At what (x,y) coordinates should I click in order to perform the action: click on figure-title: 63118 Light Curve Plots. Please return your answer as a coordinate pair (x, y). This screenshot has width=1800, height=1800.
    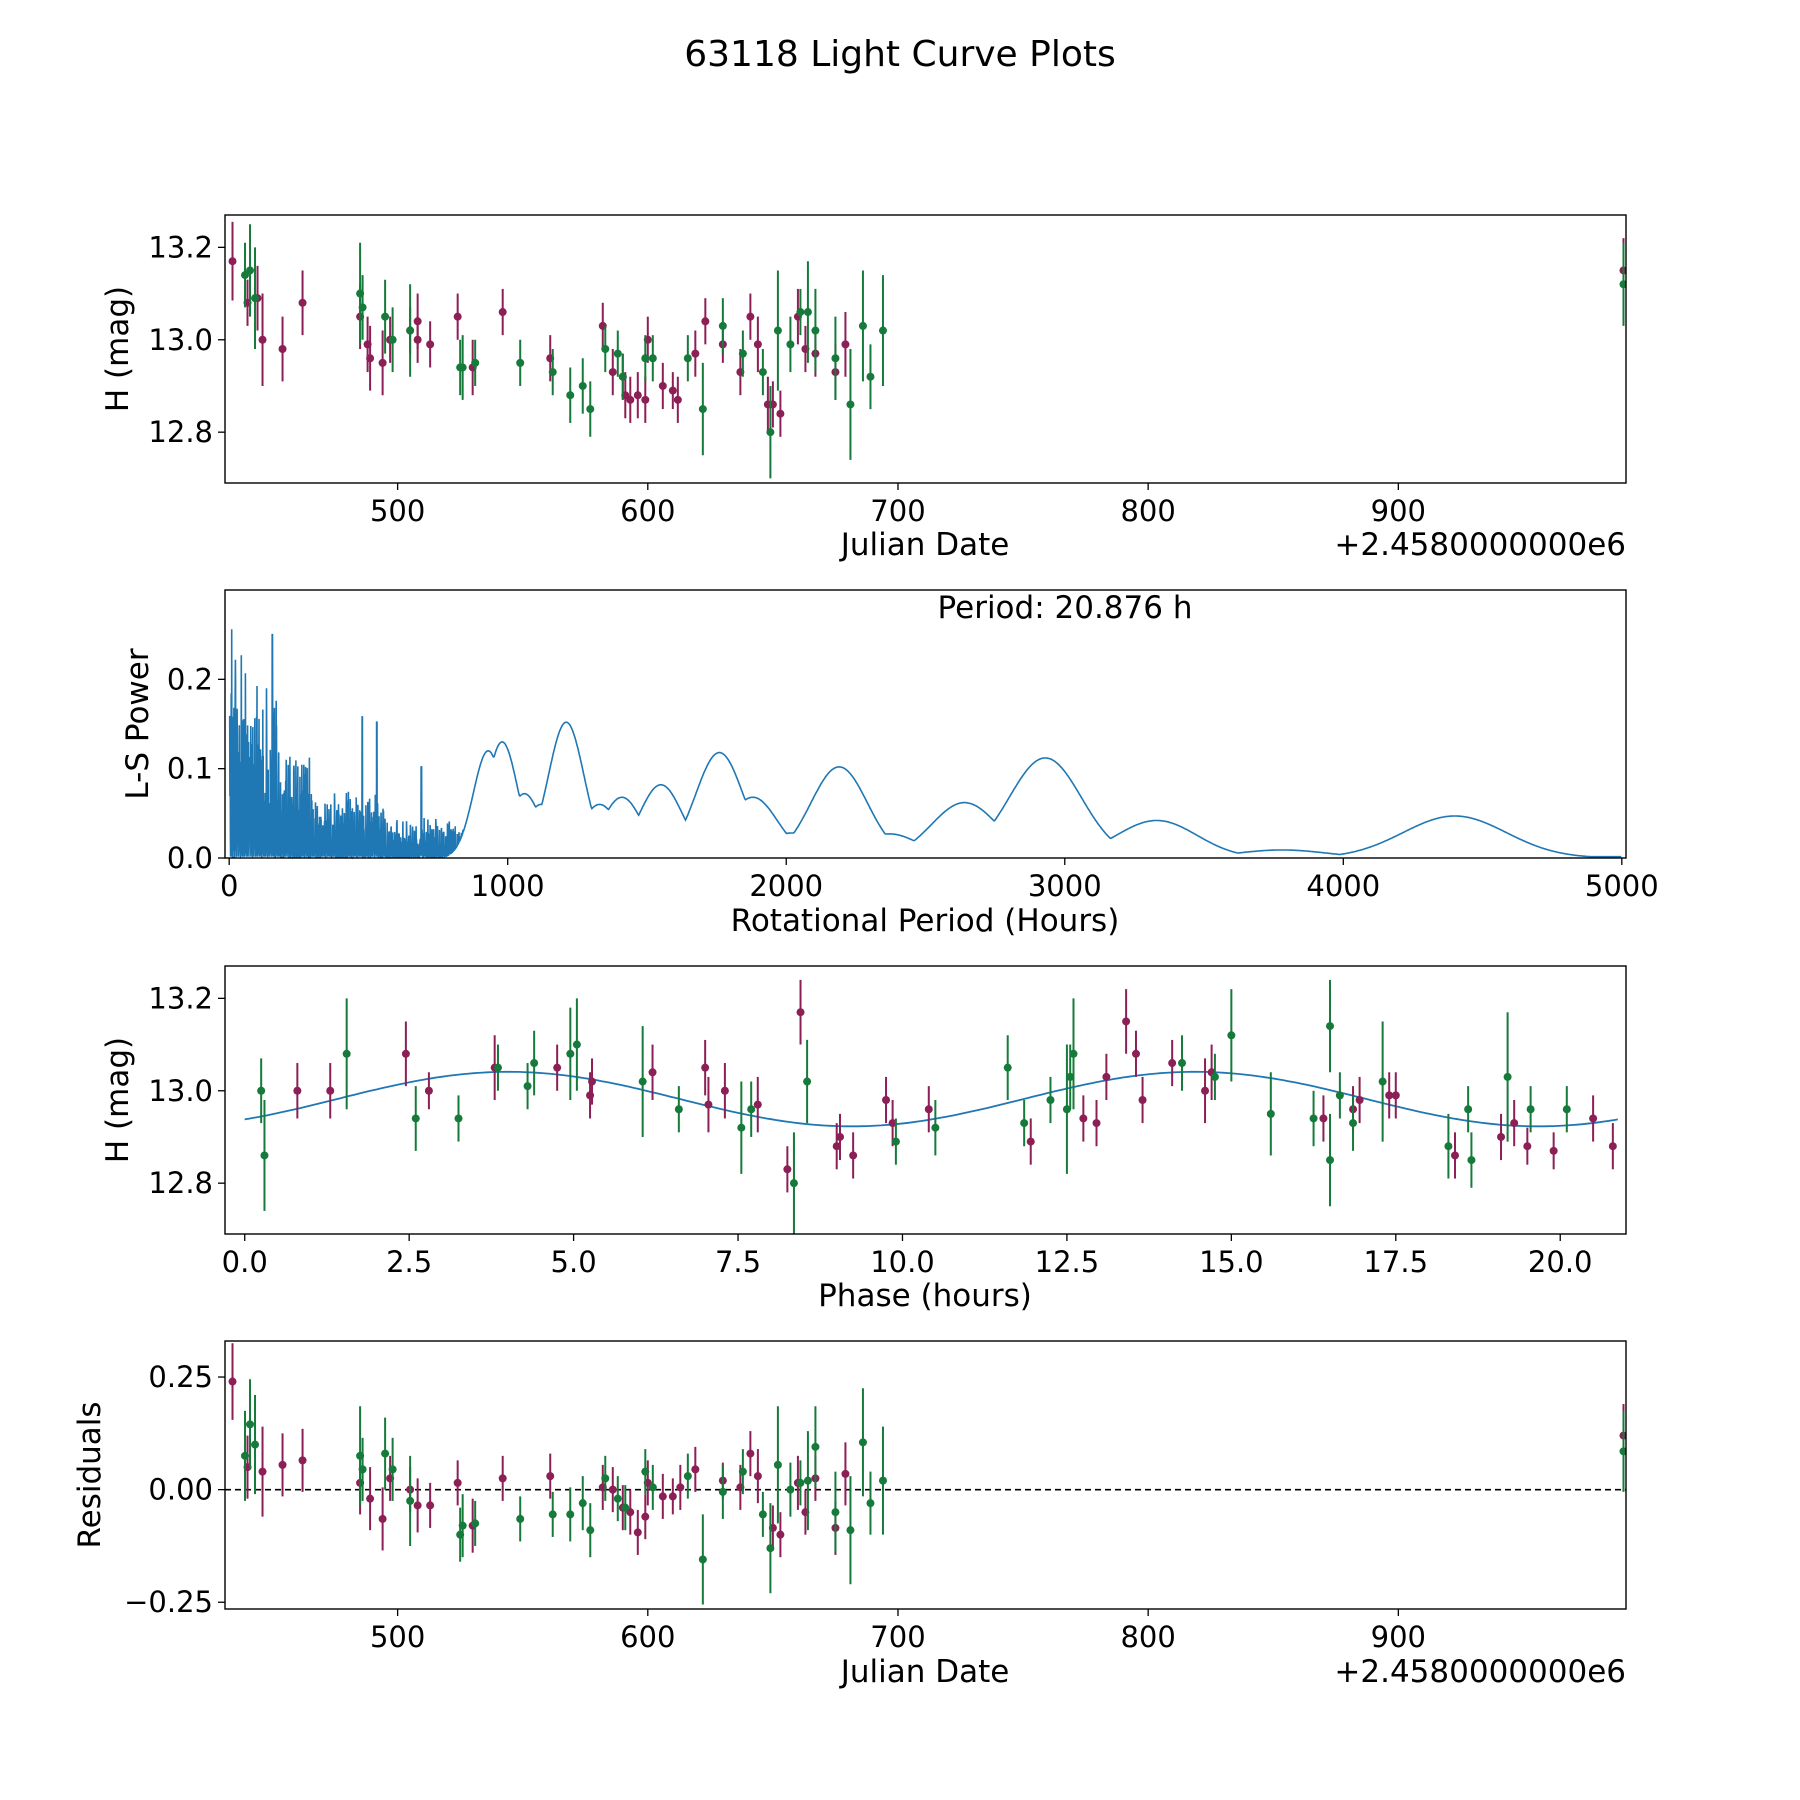
    Looking at the image, I should click on (900, 54).